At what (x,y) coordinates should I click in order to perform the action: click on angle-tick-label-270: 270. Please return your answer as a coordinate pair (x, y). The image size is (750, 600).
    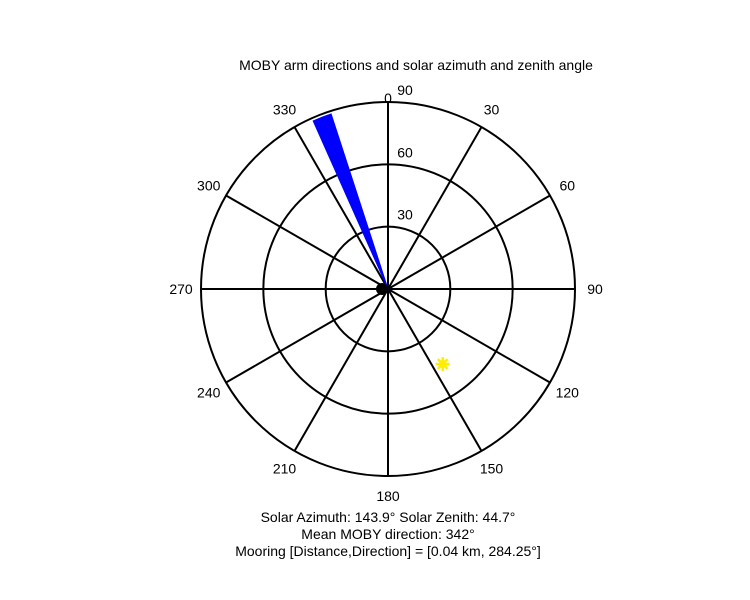
    Looking at the image, I should click on (181, 289).